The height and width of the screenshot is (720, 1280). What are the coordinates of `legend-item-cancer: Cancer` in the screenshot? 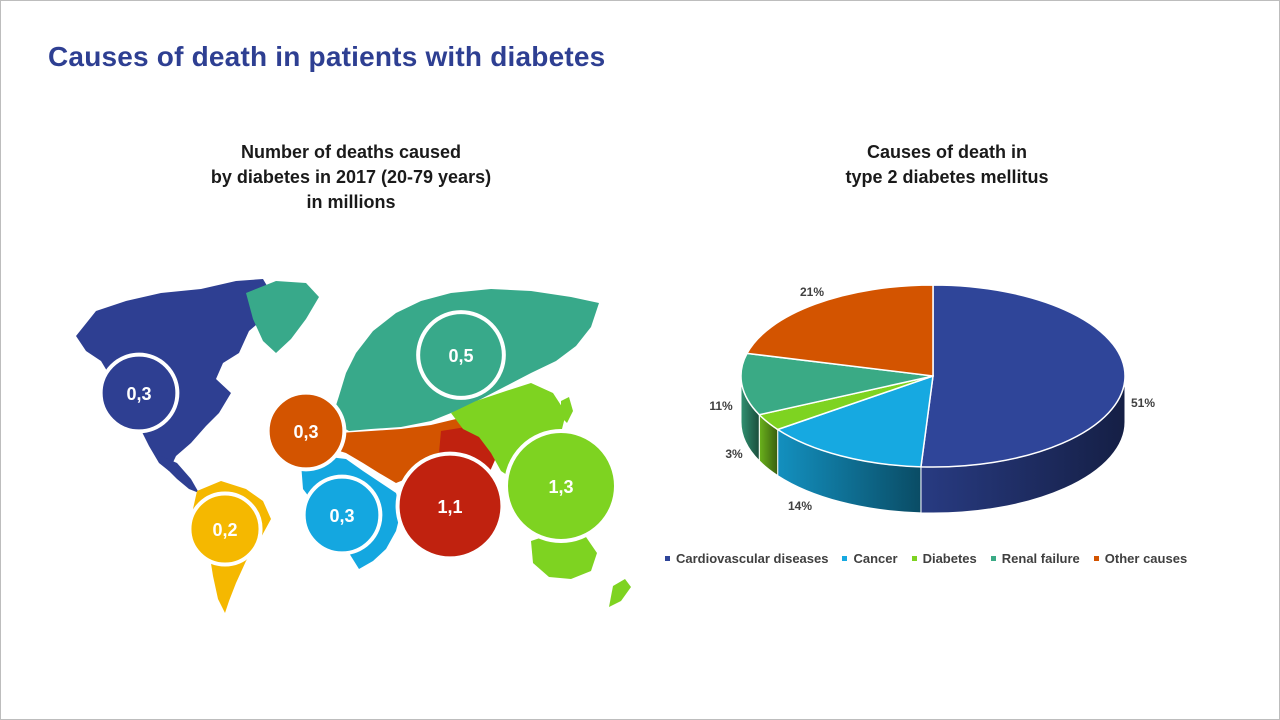 It's located at (870, 558).